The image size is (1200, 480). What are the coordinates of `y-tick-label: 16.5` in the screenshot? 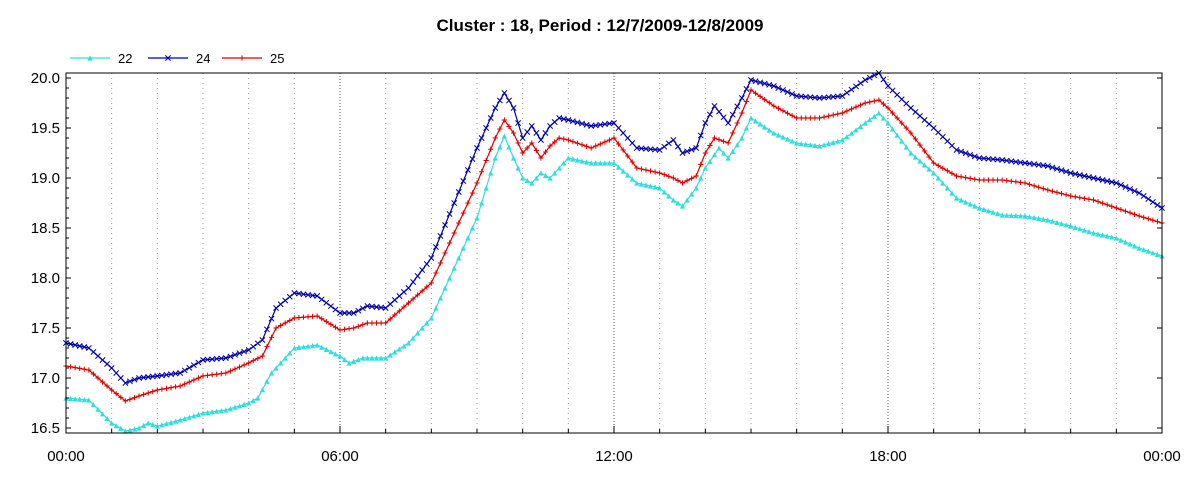 It's located at (45, 428).